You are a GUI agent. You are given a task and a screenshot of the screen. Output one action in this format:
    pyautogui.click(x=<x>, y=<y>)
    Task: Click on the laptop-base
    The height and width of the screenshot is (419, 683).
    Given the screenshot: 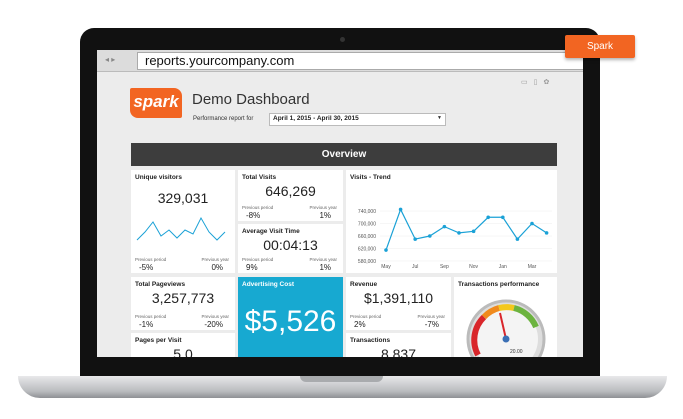 What is the action you would take?
    pyautogui.click(x=342, y=387)
    